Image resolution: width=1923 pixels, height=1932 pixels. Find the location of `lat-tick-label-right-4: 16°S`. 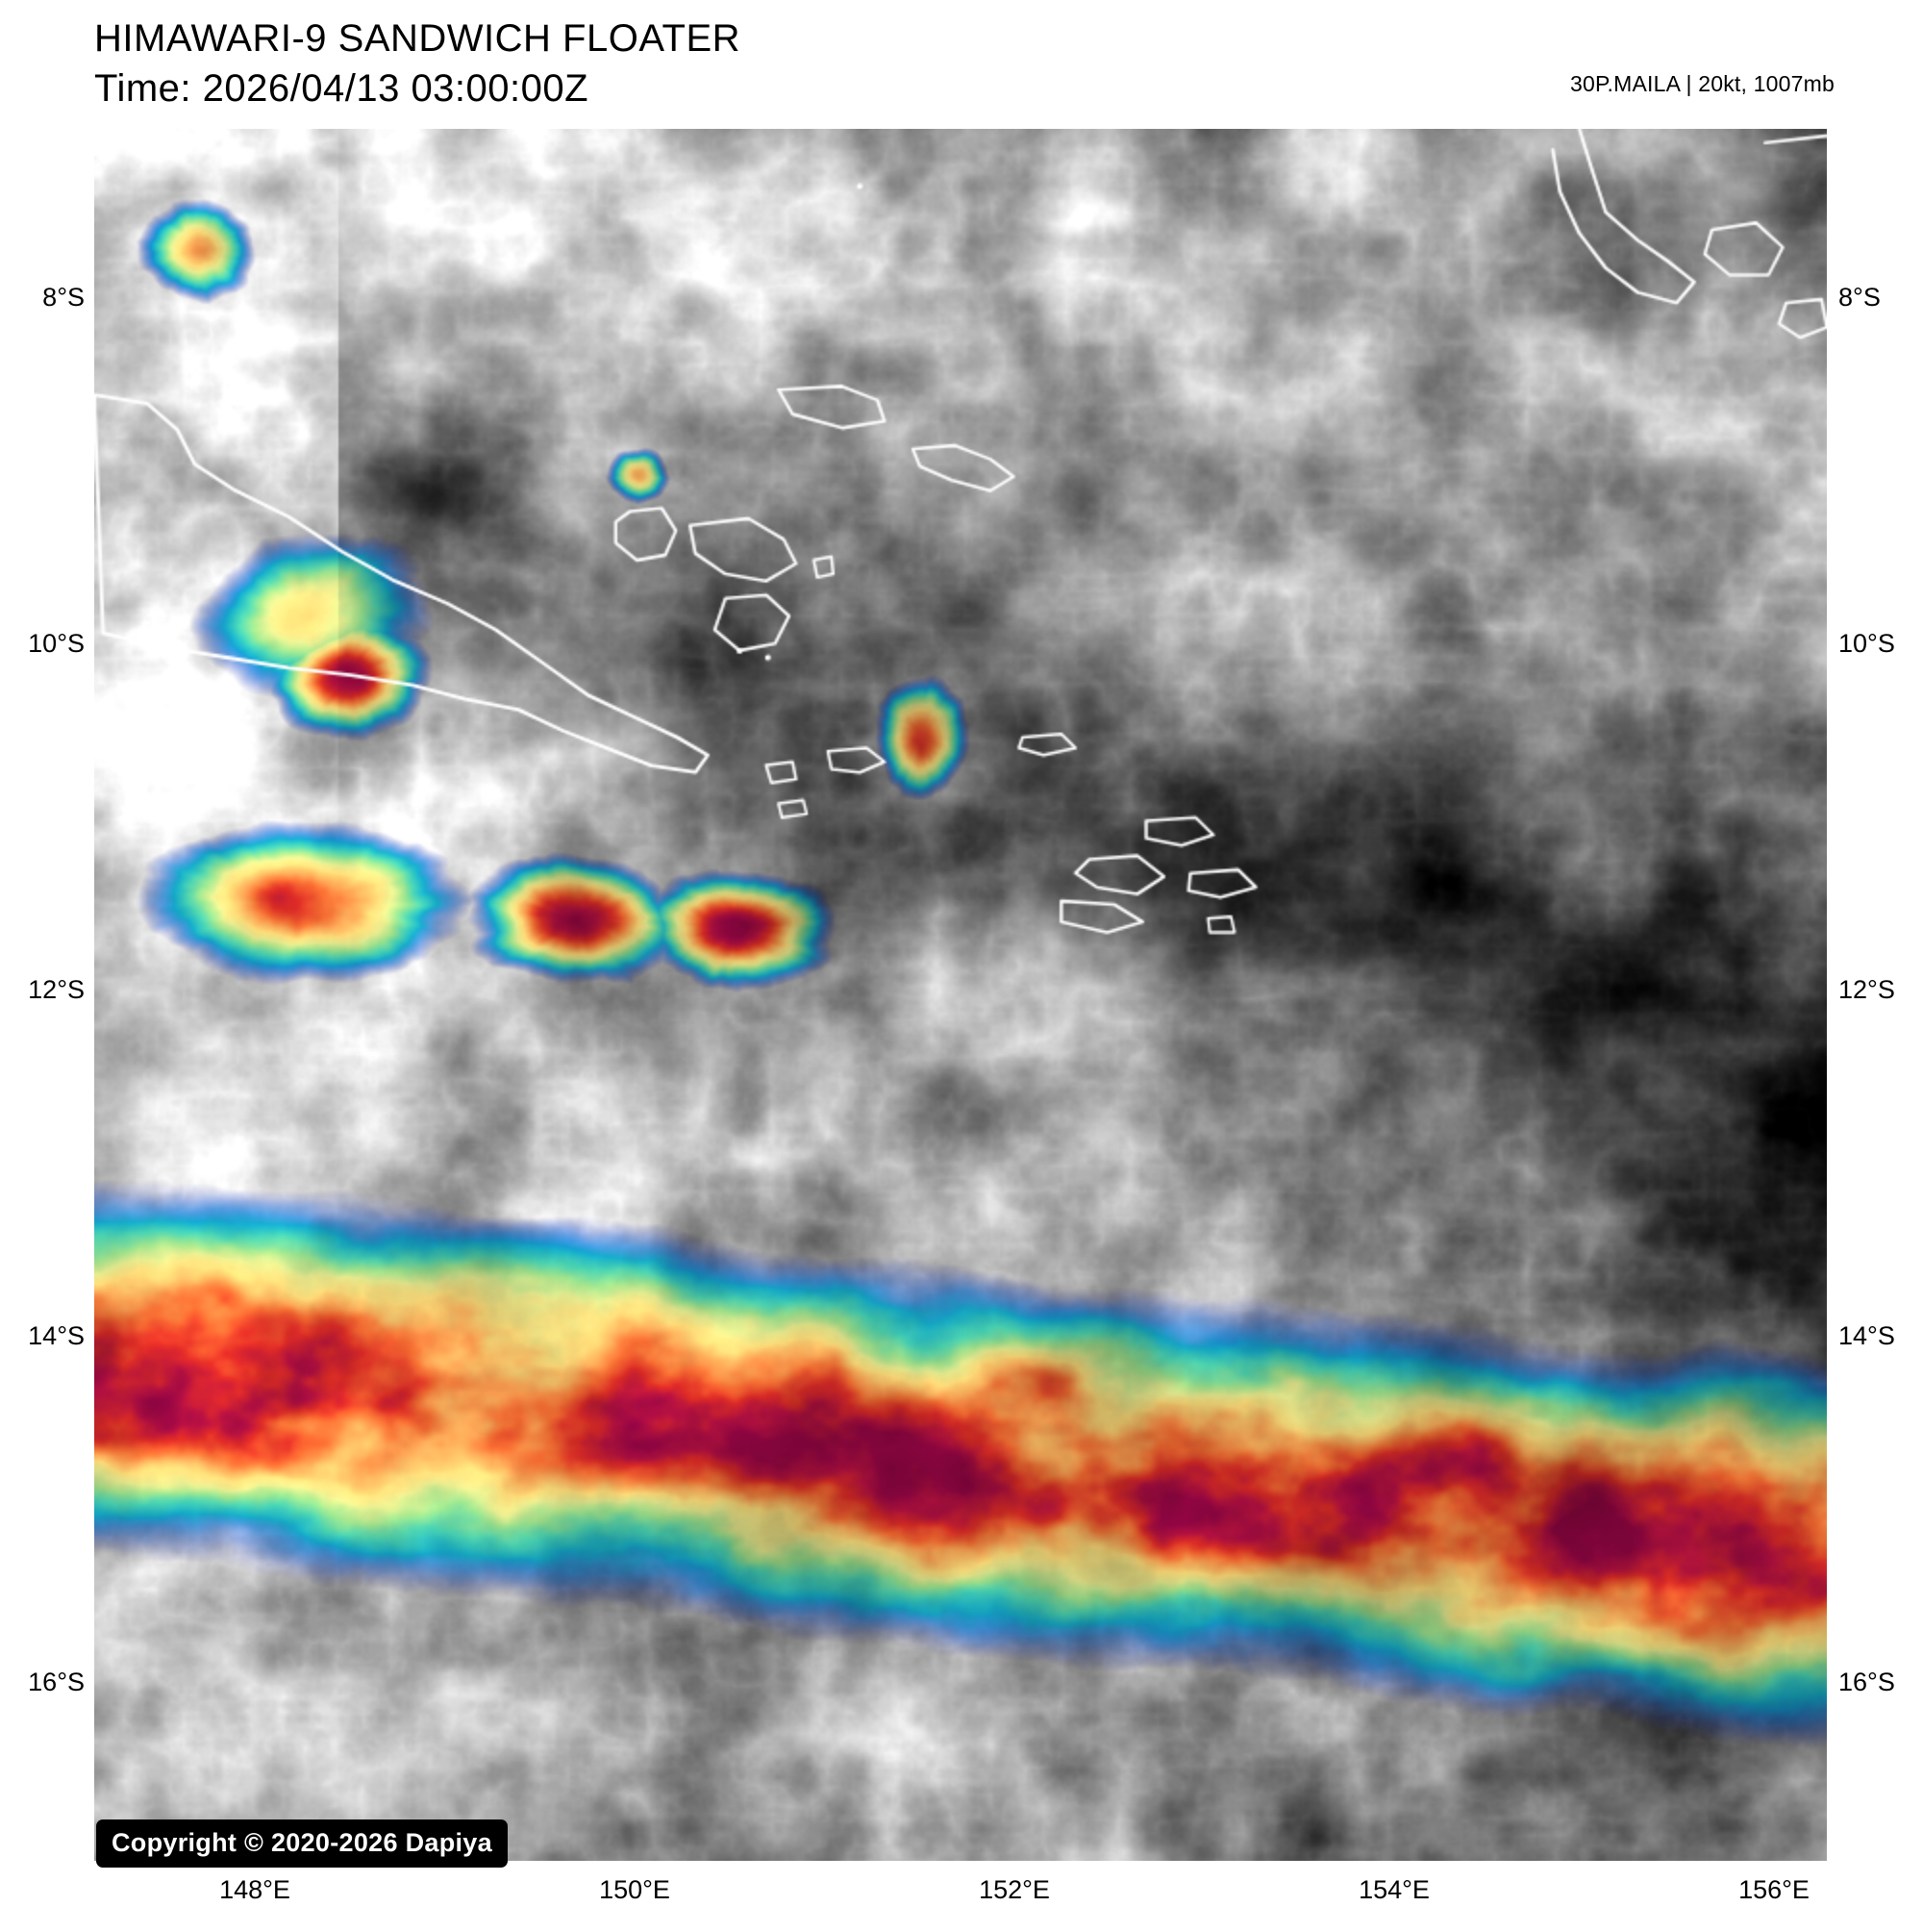

lat-tick-label-right-4: 16°S is located at coordinates (1866, 1682).